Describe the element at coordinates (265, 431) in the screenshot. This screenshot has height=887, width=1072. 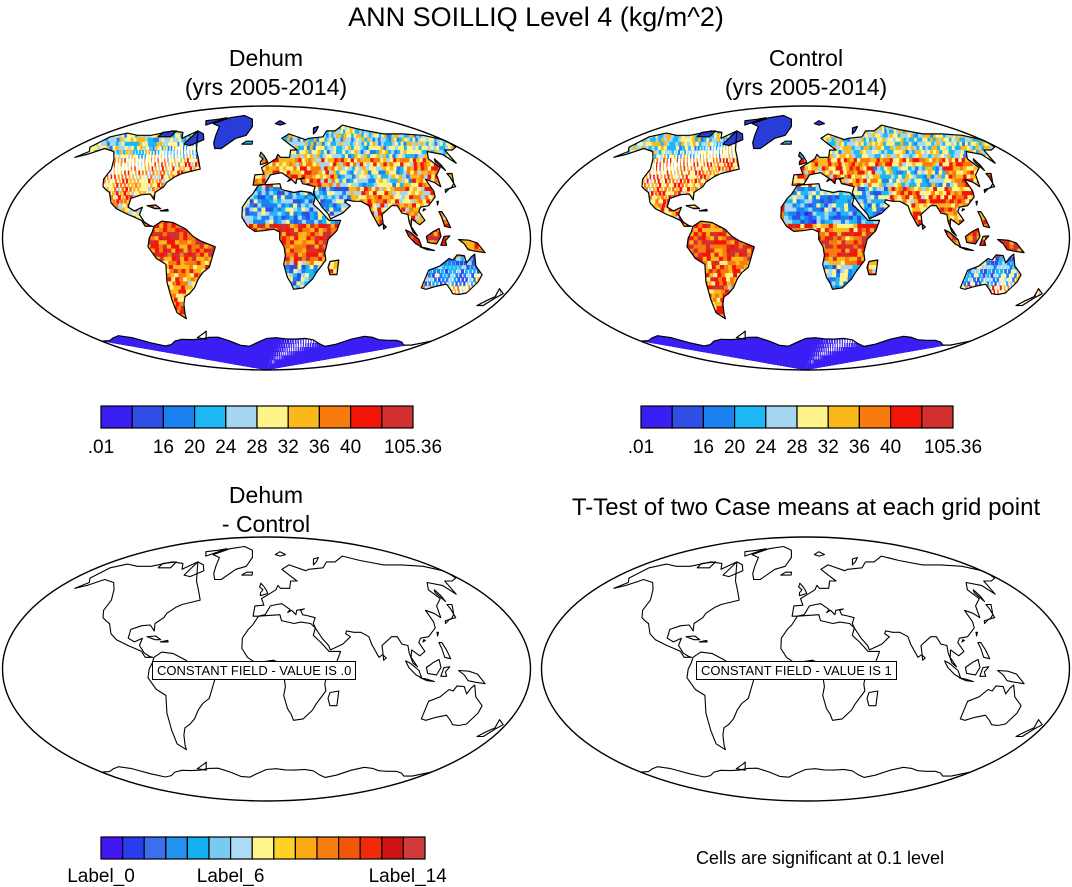
I see `colorbar-dehum: .01 16 20 24 28 32 36 40 105.36` at that location.